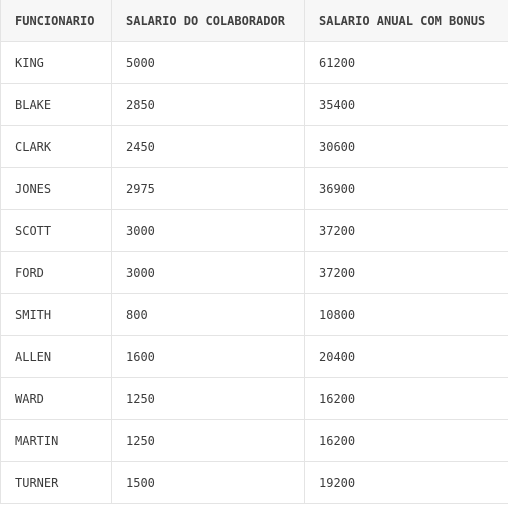 This screenshot has width=508, height=507. Describe the element at coordinates (56, 188) in the screenshot. I see `cell-funcionario: JONES` at that location.